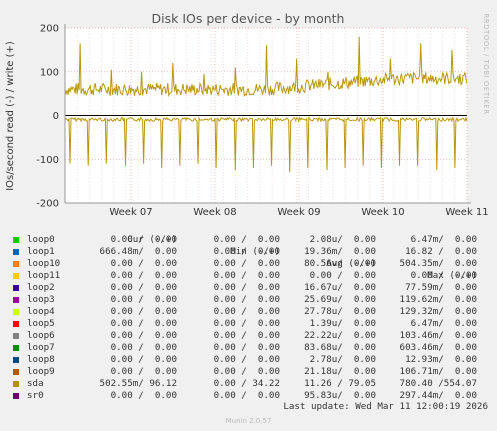  I want to click on munin-version: Munin 2.0.57, so click(248, 421).